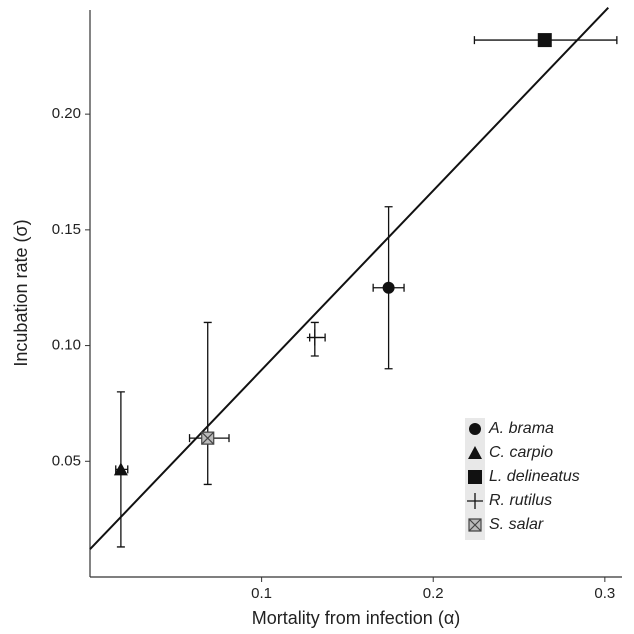 The height and width of the screenshot is (634, 634). What do you see at coordinates (21, 292) in the screenshot?
I see `y-axis-label: Incubation rate (σ)` at bounding box center [21, 292].